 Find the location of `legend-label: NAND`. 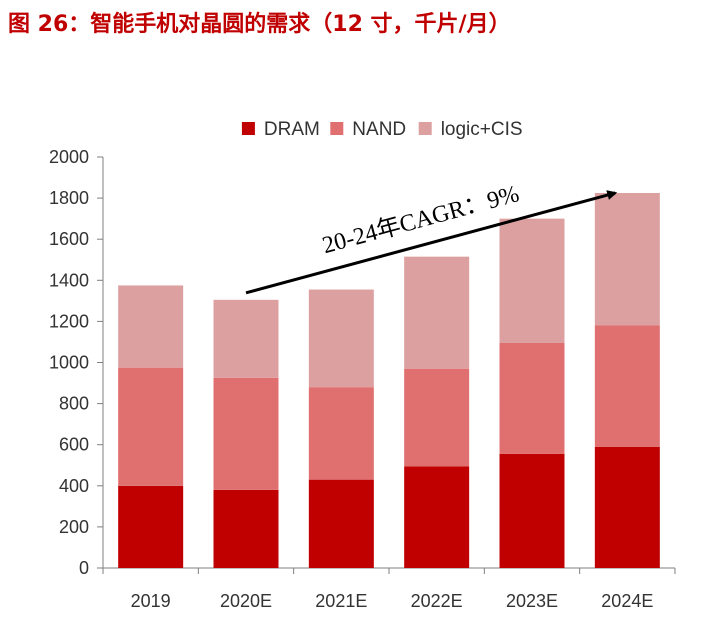

legend-label: NAND is located at coordinates (379, 129).